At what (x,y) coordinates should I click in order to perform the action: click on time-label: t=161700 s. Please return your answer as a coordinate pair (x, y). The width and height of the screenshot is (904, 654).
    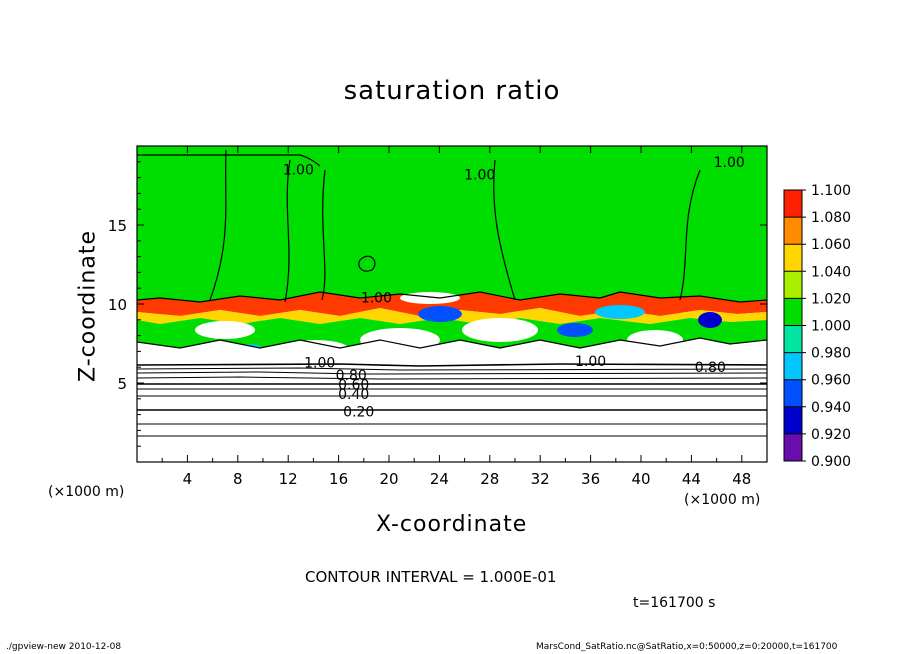
    Looking at the image, I should click on (674, 603).